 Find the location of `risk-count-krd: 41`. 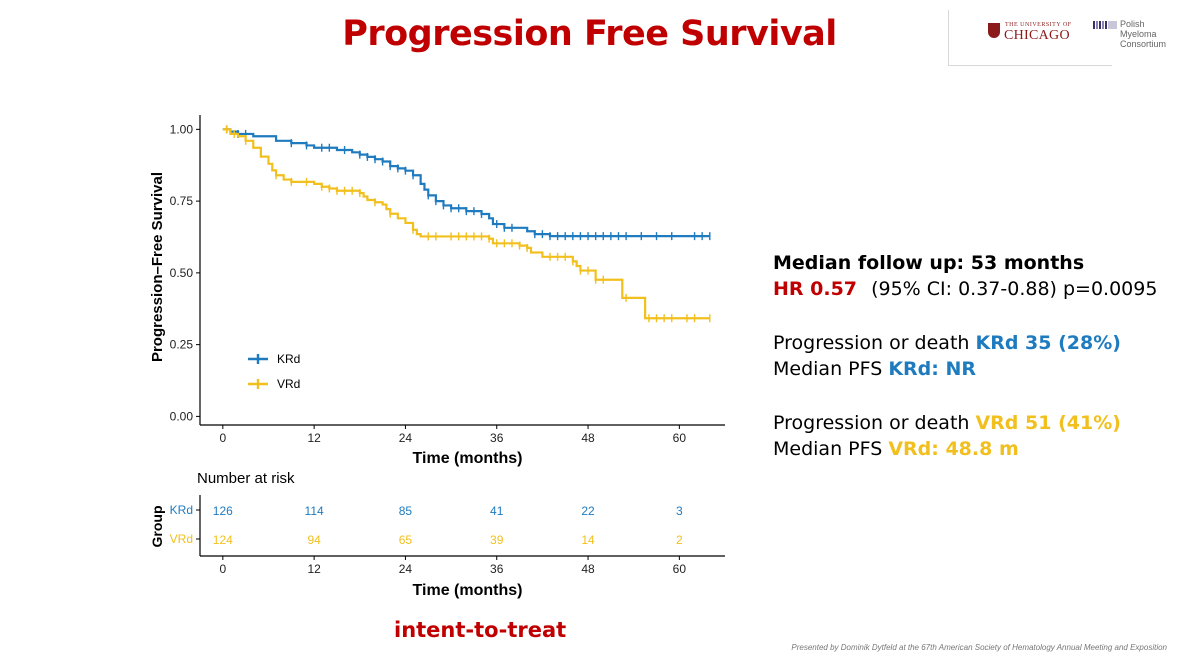

risk-count-krd: 41 is located at coordinates (497, 511).